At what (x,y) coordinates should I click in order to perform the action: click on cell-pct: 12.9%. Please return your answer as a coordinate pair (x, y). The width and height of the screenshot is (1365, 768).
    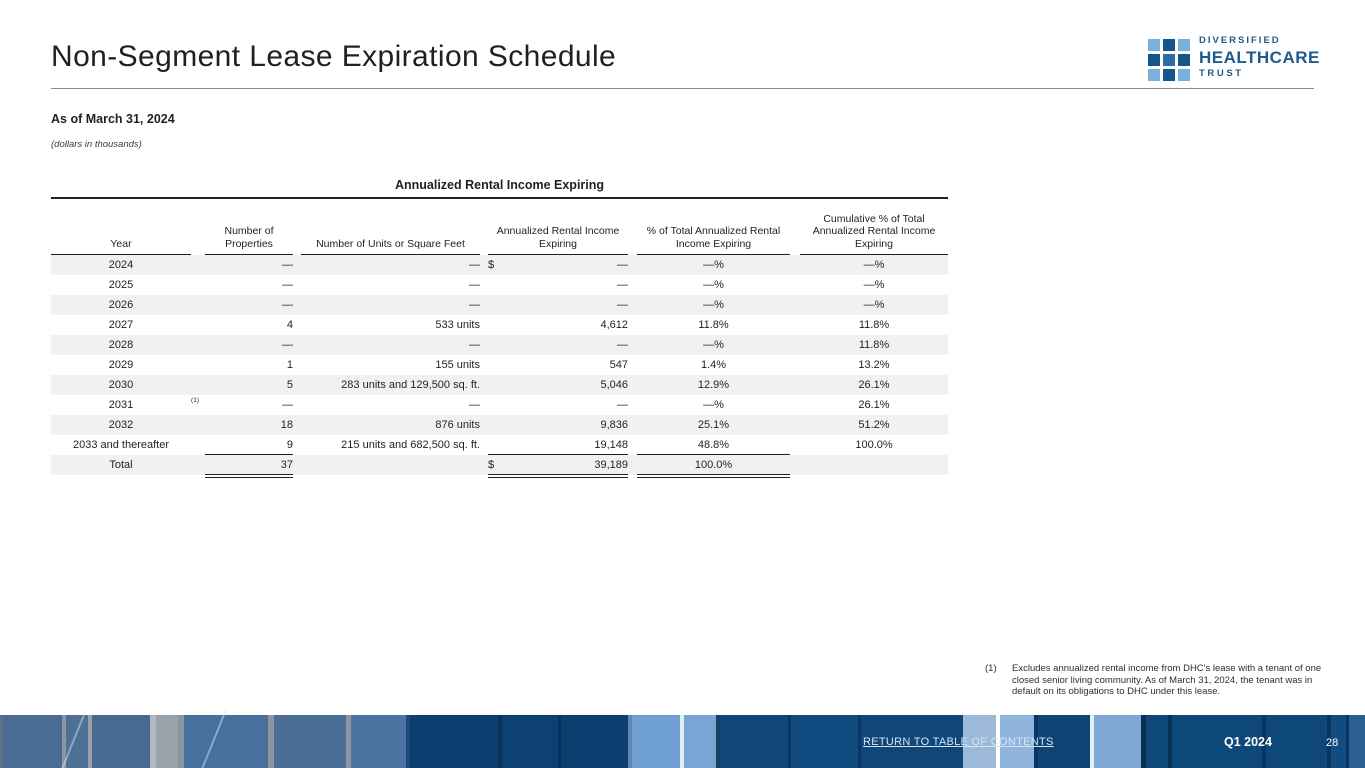
    Looking at the image, I should click on (713, 385).